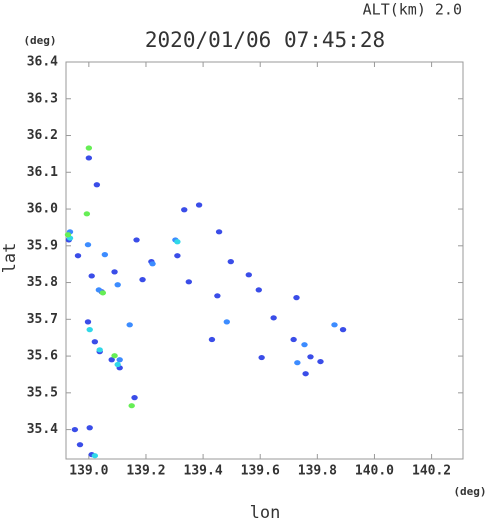  Describe the element at coordinates (265, 40) in the screenshot. I see `chart-title: 2020/01/06 07:45:28` at that location.